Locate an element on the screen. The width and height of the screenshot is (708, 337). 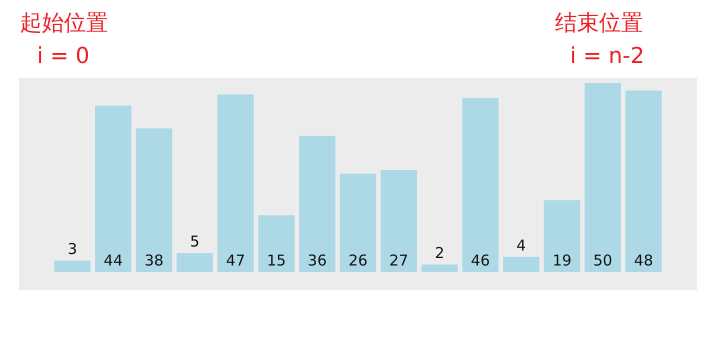
data-label: 19 is located at coordinates (562, 260).